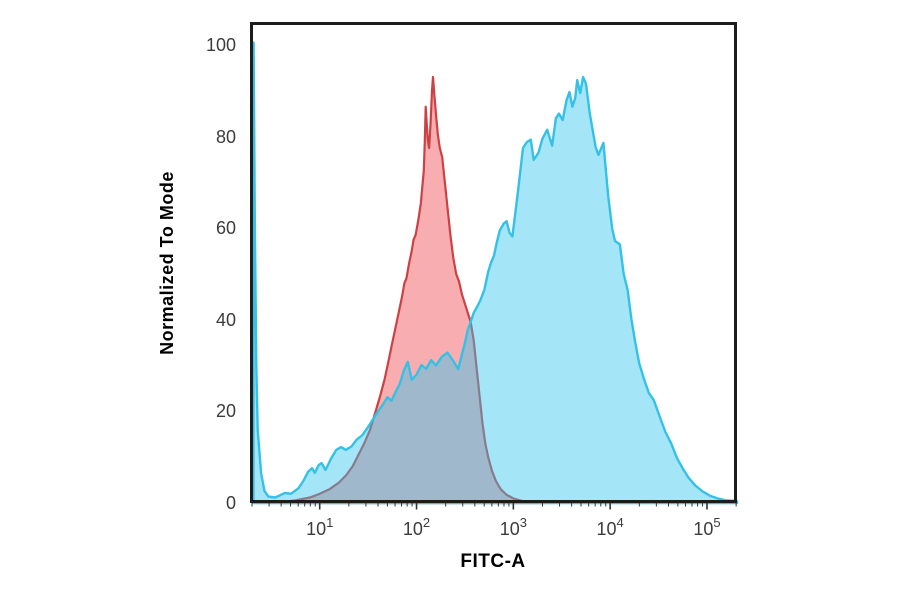 This screenshot has height=594, width=900. What do you see at coordinates (416, 527) in the screenshot?
I see `x-tick-label: 10²` at bounding box center [416, 527].